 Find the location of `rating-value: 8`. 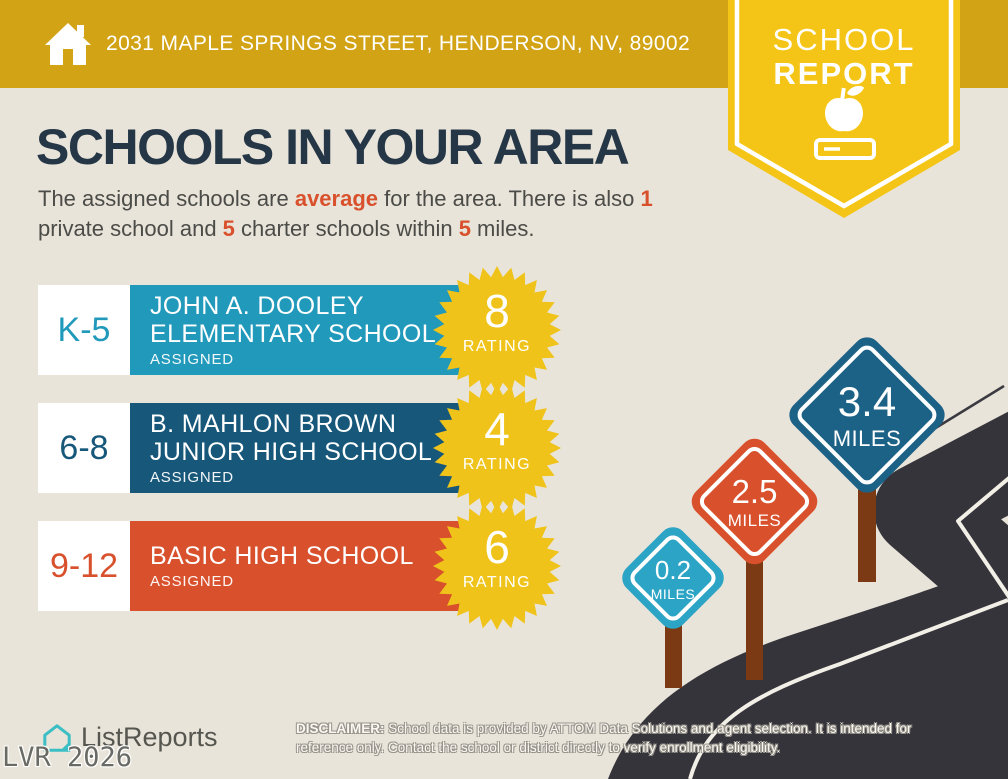

rating-value: 8 is located at coordinates (497, 311).